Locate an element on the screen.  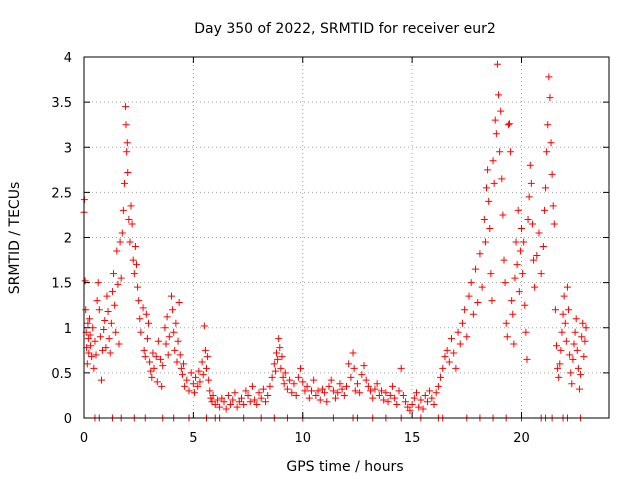
y-tick-label: 3 is located at coordinates (68, 148).